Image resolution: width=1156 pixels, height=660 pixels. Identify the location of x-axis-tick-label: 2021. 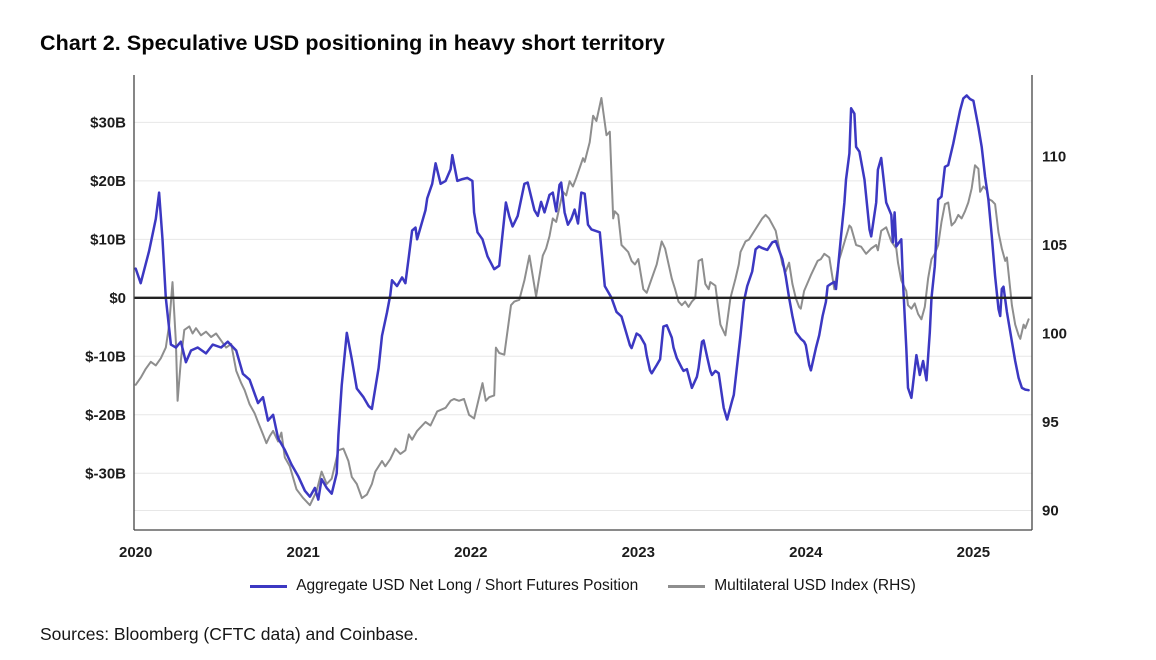
(303, 552).